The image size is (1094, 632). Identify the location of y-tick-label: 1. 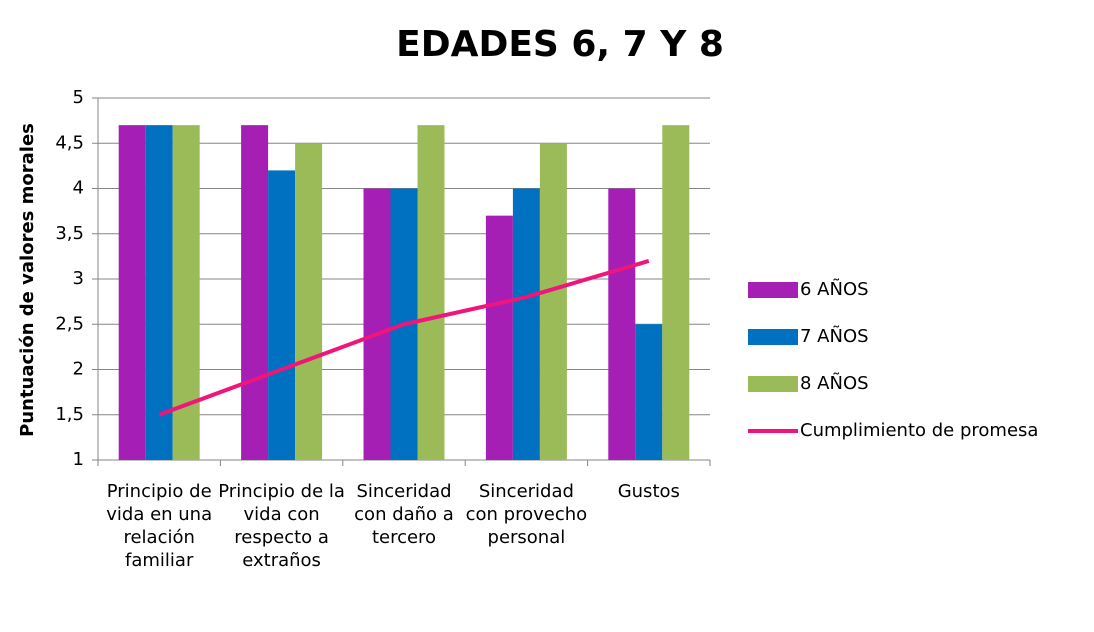
(78, 459).